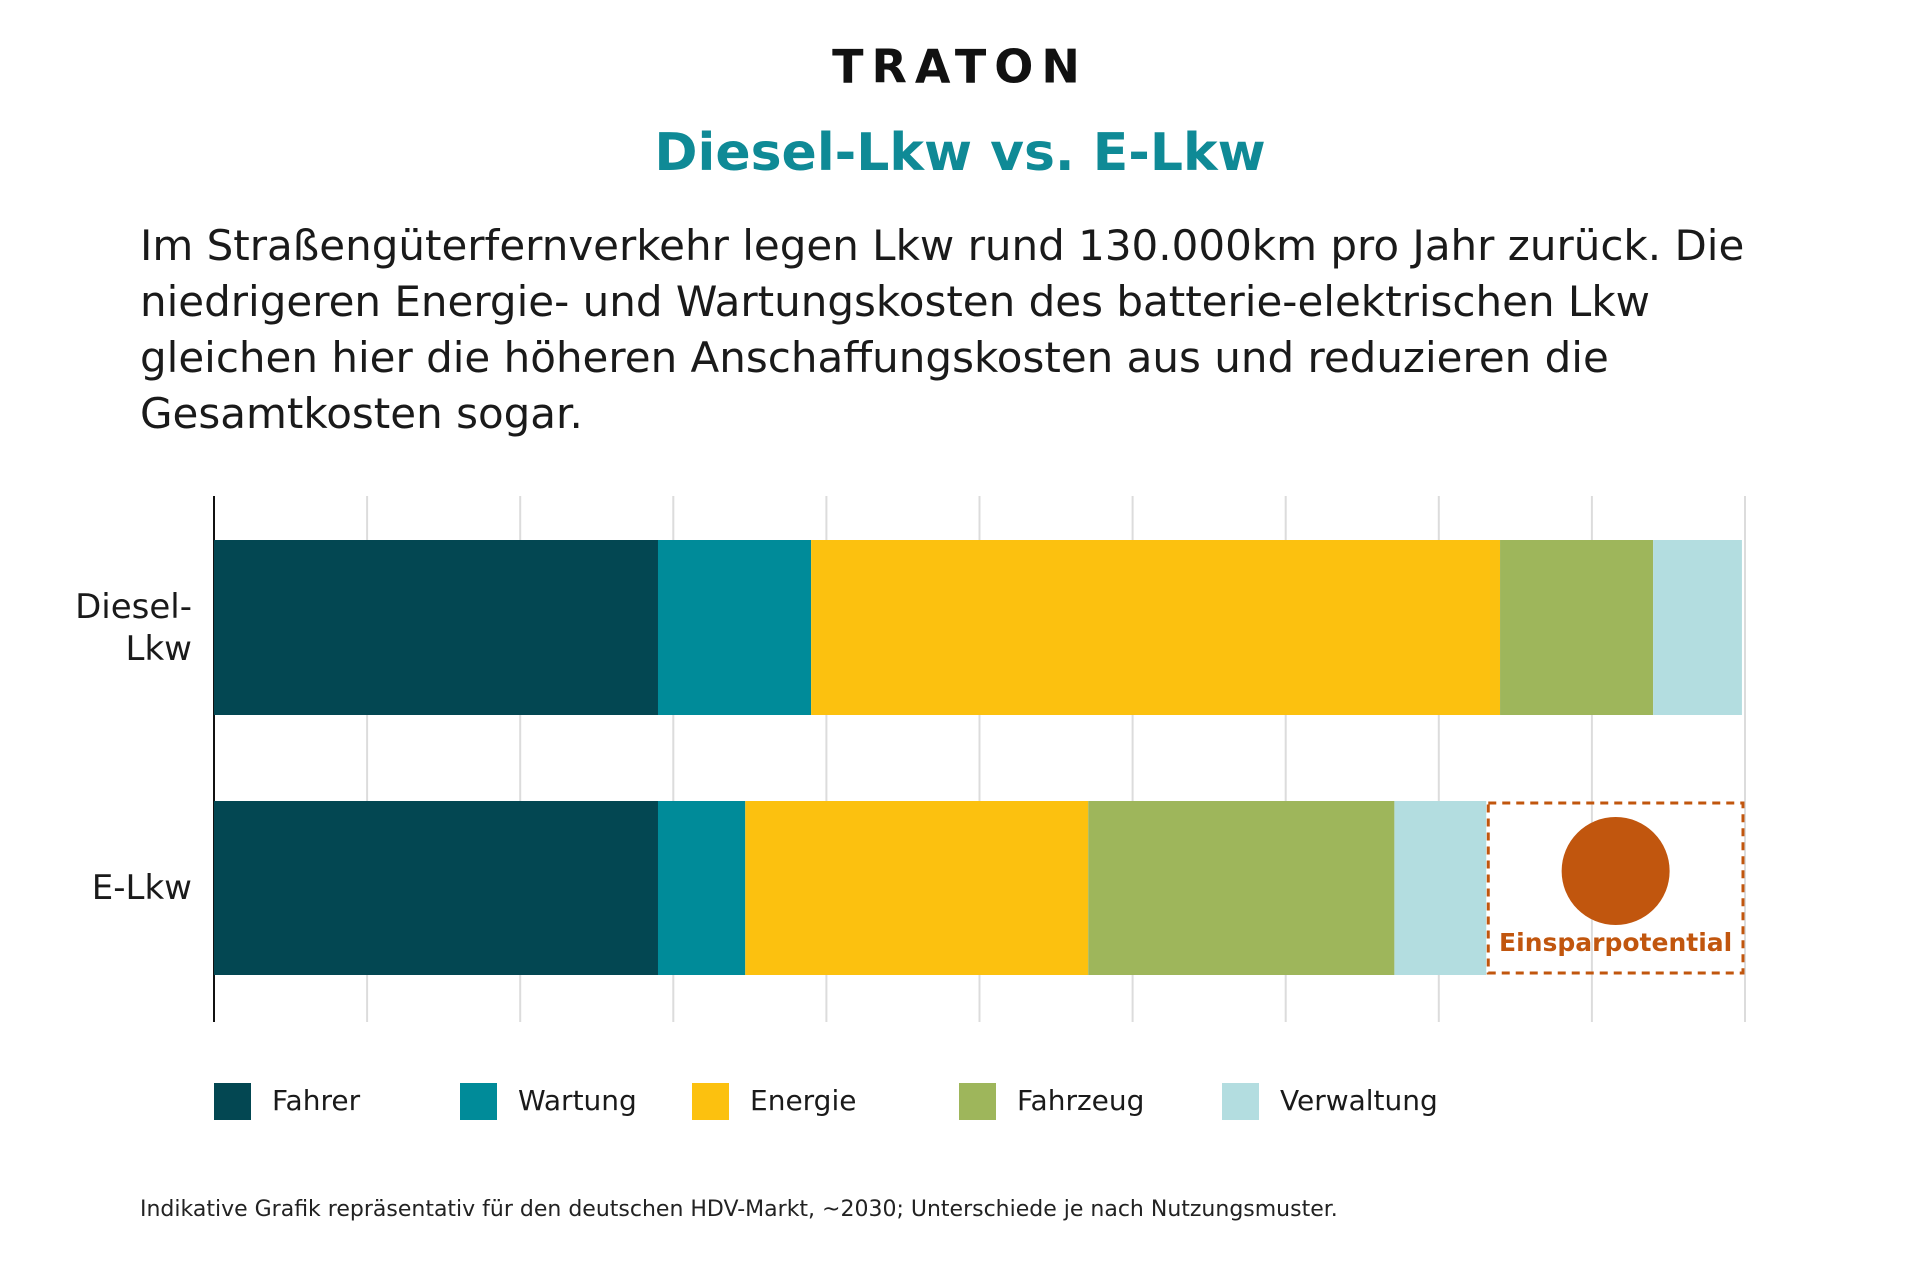 This screenshot has height=1281, width=1920. Describe the element at coordinates (1615, 871) in the screenshot. I see `savings-icon` at that location.